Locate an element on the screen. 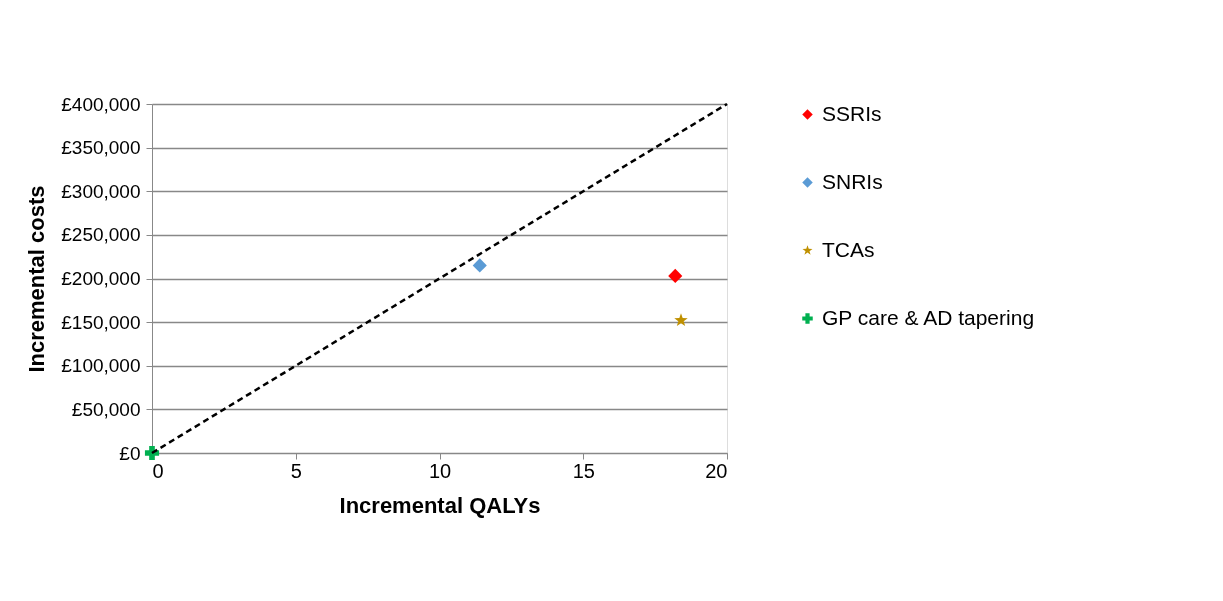  y-tick-label: £400,000 is located at coordinates (101, 104).